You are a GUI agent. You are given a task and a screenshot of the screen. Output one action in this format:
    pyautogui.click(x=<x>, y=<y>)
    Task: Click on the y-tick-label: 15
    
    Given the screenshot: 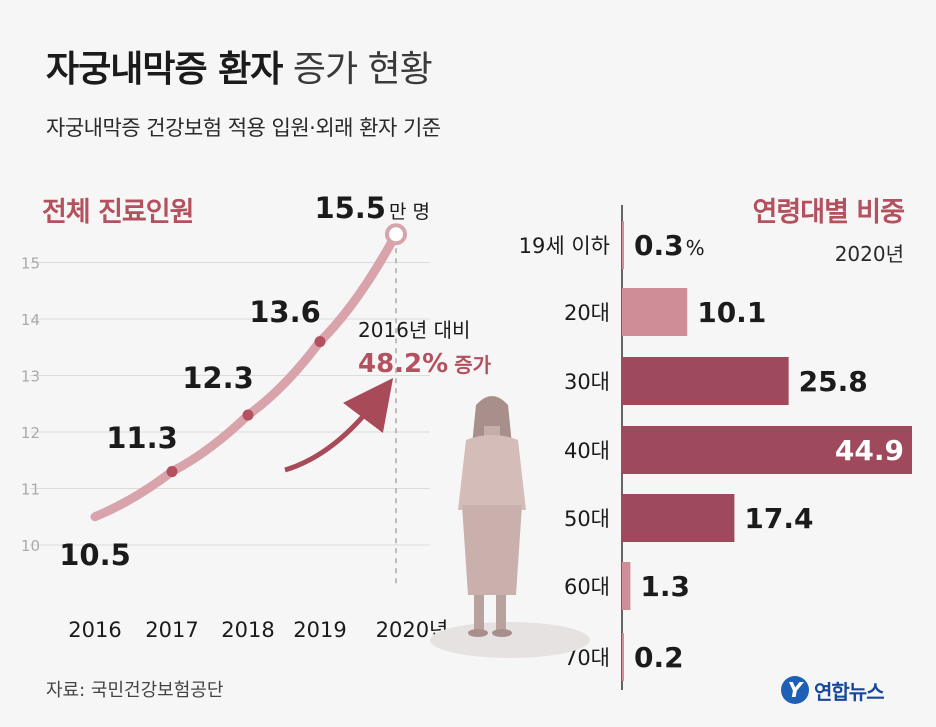 What is the action you would take?
    pyautogui.click(x=30, y=264)
    